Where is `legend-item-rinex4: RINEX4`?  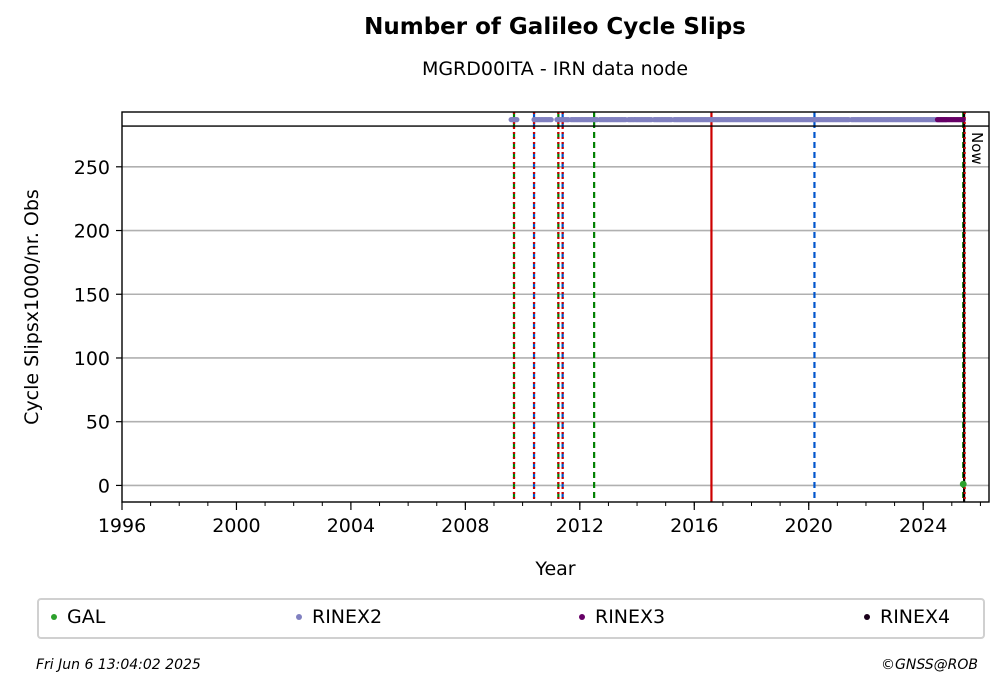
legend-item-rinex4: RINEX4 is located at coordinates (907, 617).